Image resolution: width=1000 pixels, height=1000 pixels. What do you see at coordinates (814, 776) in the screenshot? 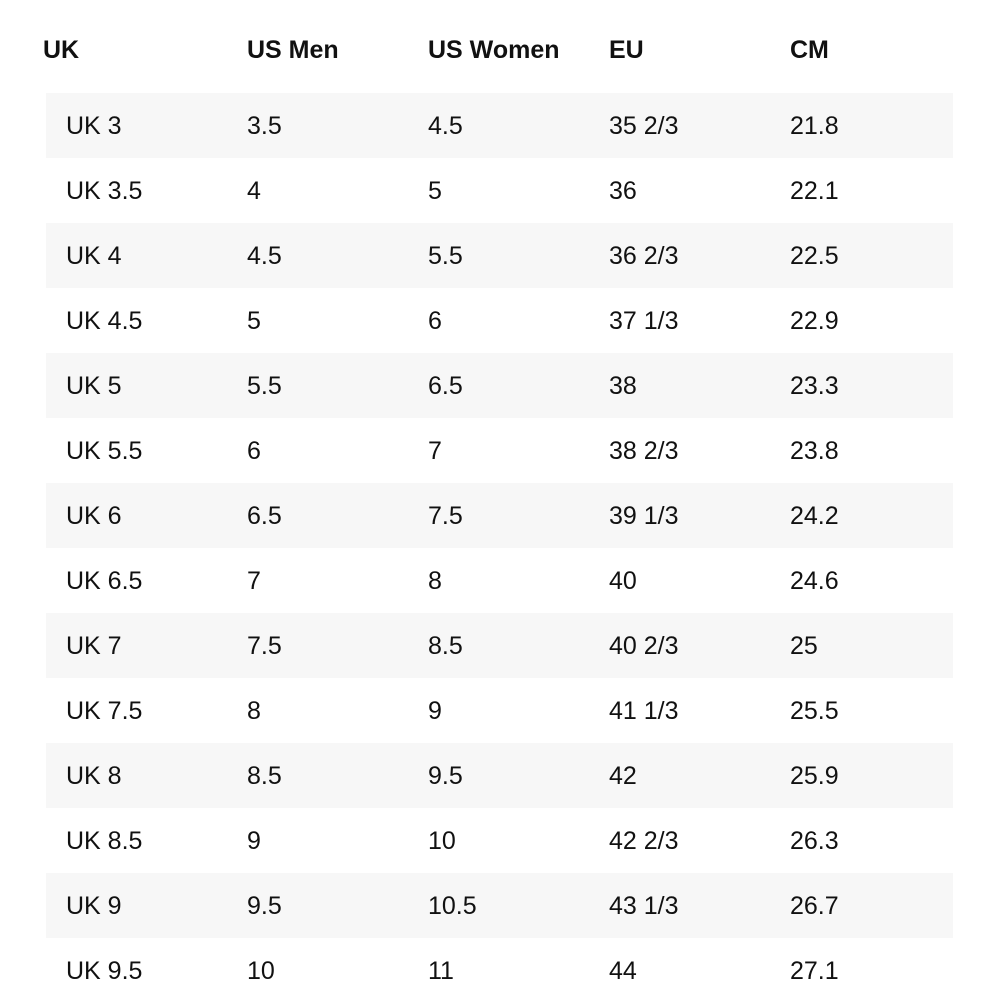
I see `table-cell: 25.9` at bounding box center [814, 776].